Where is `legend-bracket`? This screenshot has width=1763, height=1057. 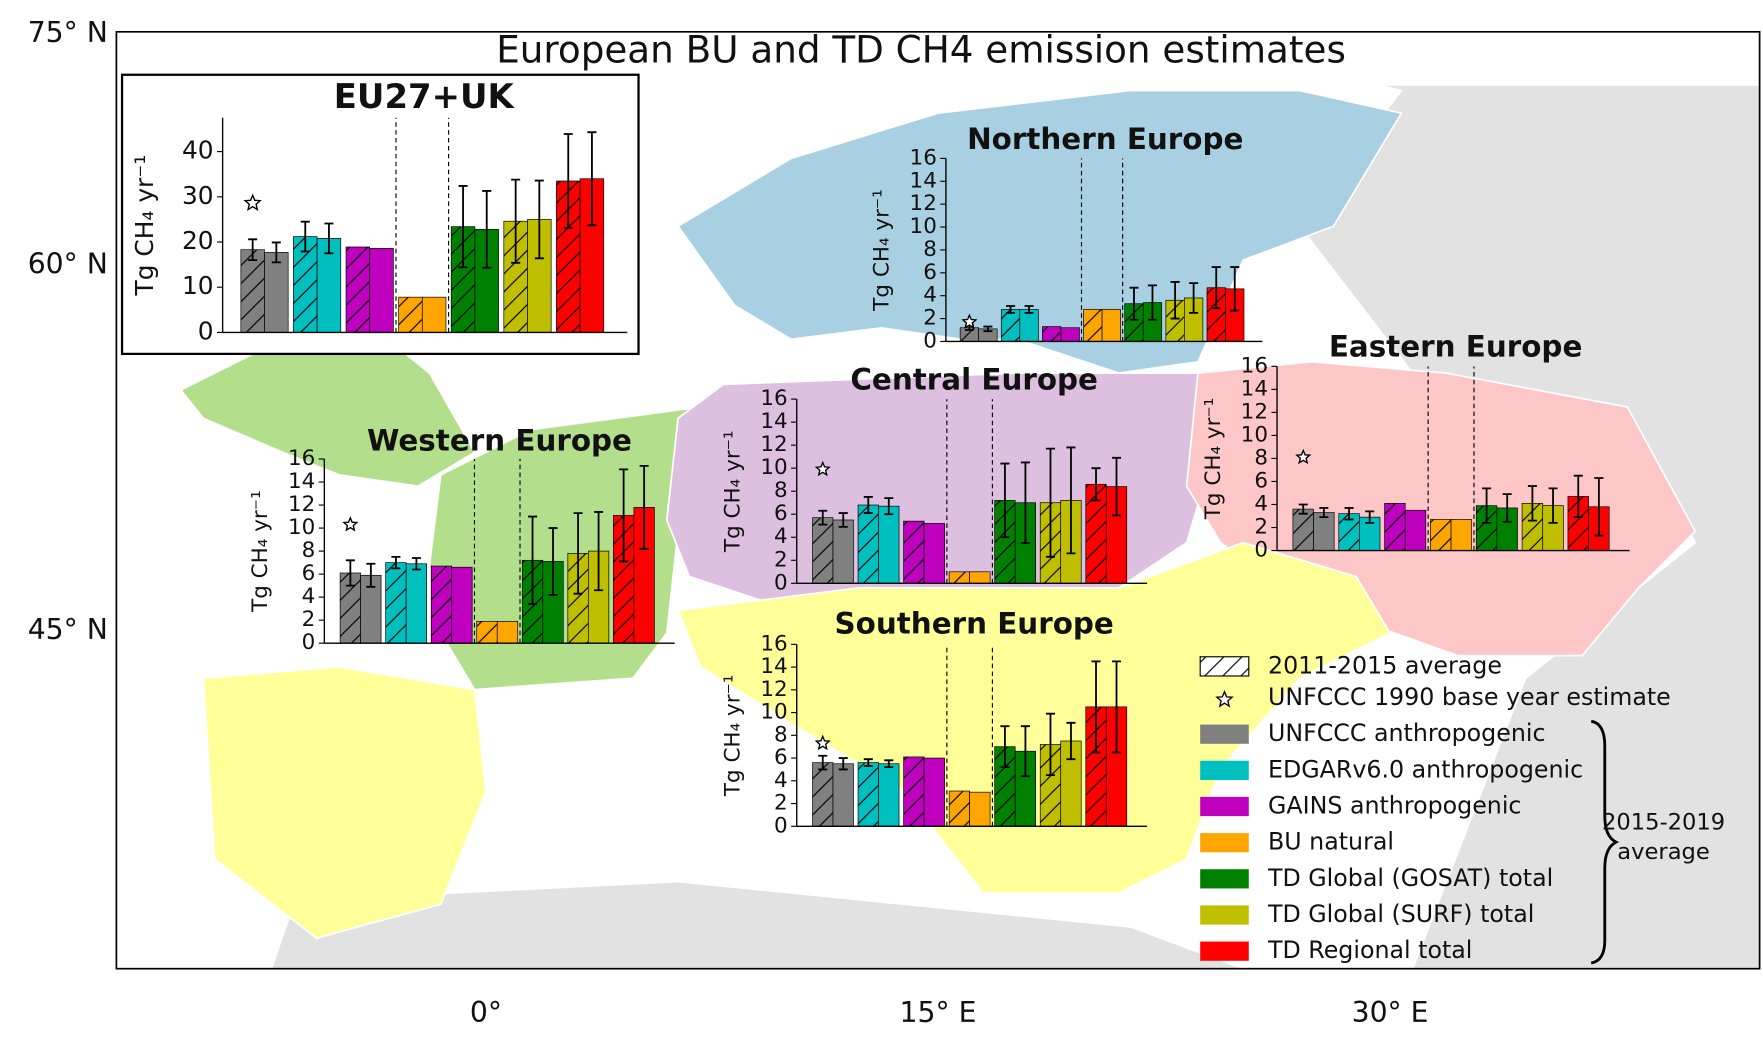 legend-bracket is located at coordinates (1605, 842).